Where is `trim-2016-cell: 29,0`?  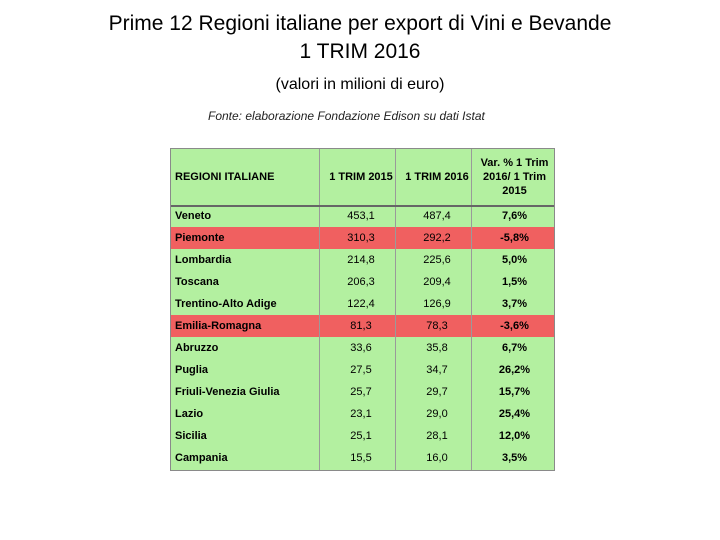
trim-2016-cell: 29,0 is located at coordinates (437, 414).